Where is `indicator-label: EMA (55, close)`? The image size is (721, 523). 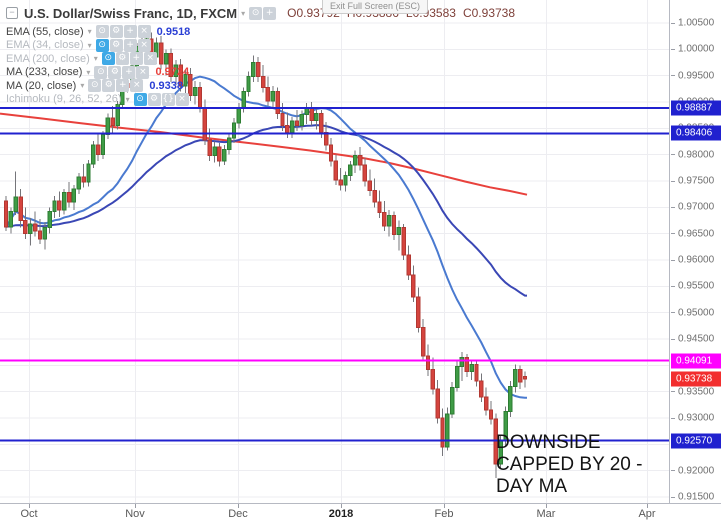
indicator-label: EMA (55, close) is located at coordinates (45, 31).